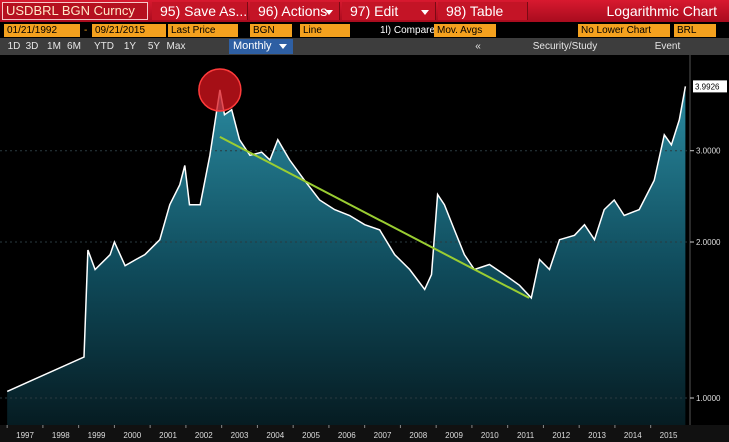 The height and width of the screenshot is (442, 729). What do you see at coordinates (240, 435) in the screenshot?
I see `x-tick-label: 2003` at bounding box center [240, 435].